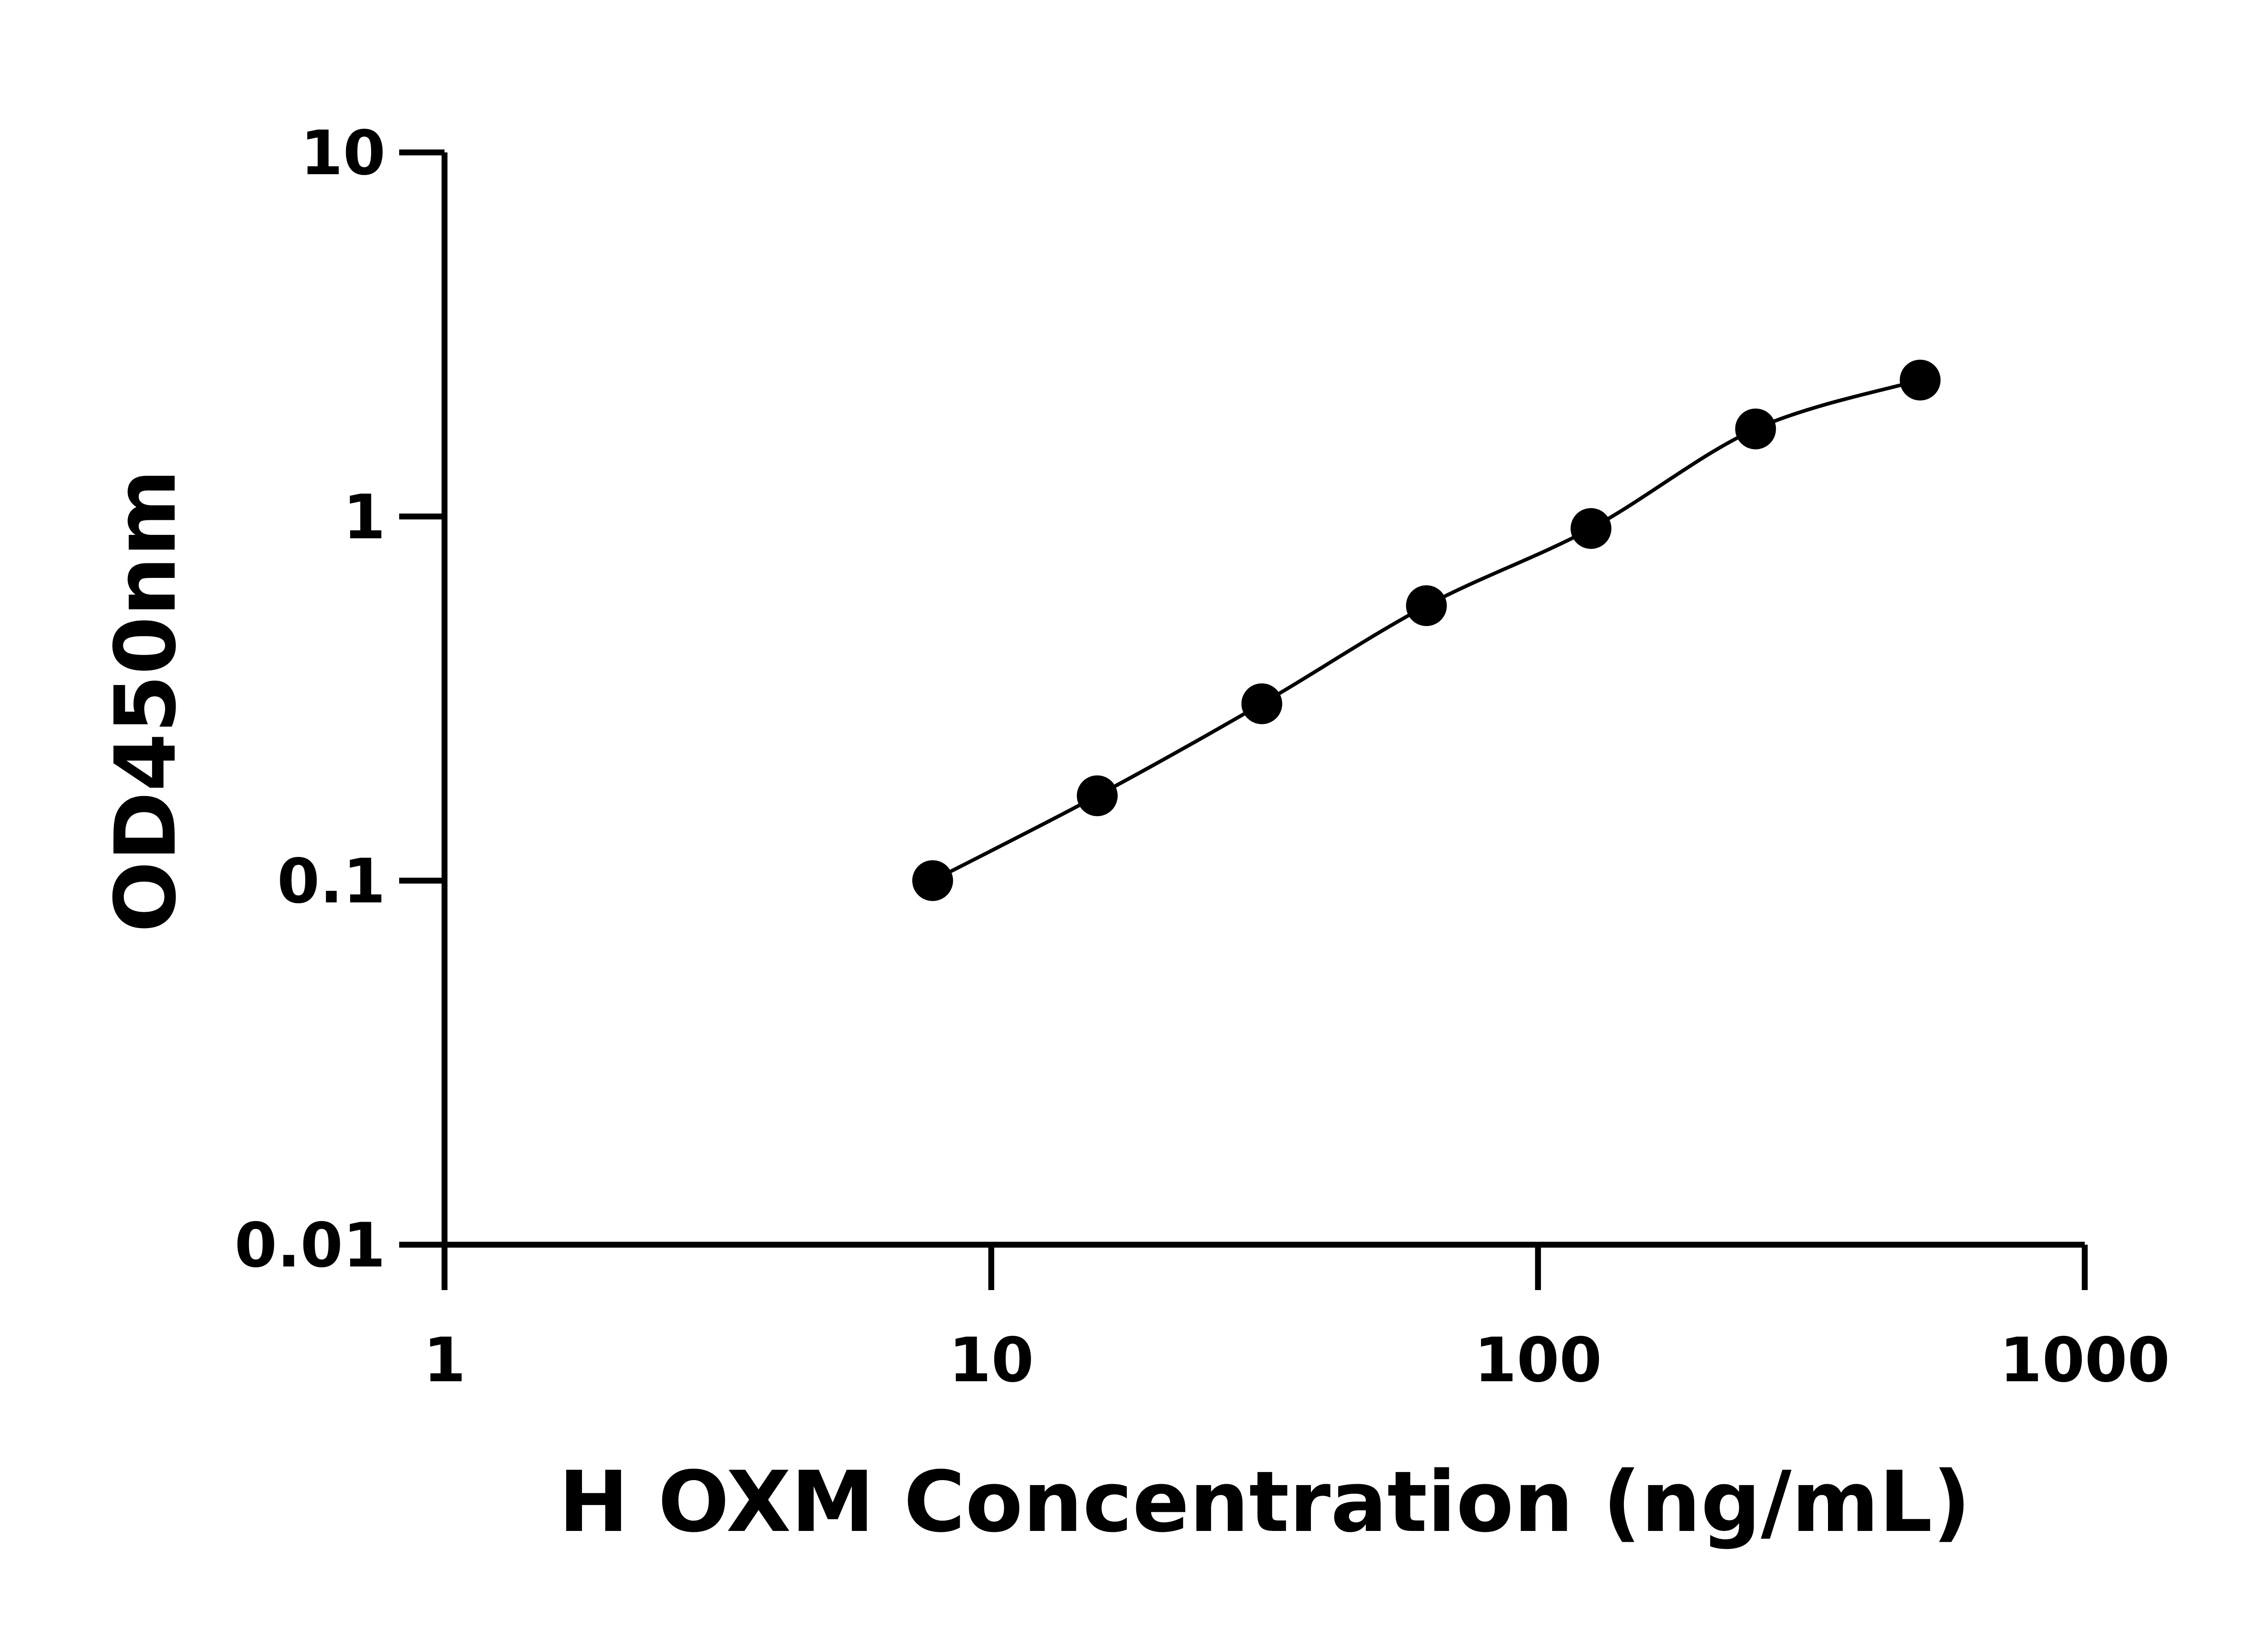 This screenshot has width=2268, height=1633. Describe the element at coordinates (991, 1360) in the screenshot. I see `x-tick-label: 10` at that location.